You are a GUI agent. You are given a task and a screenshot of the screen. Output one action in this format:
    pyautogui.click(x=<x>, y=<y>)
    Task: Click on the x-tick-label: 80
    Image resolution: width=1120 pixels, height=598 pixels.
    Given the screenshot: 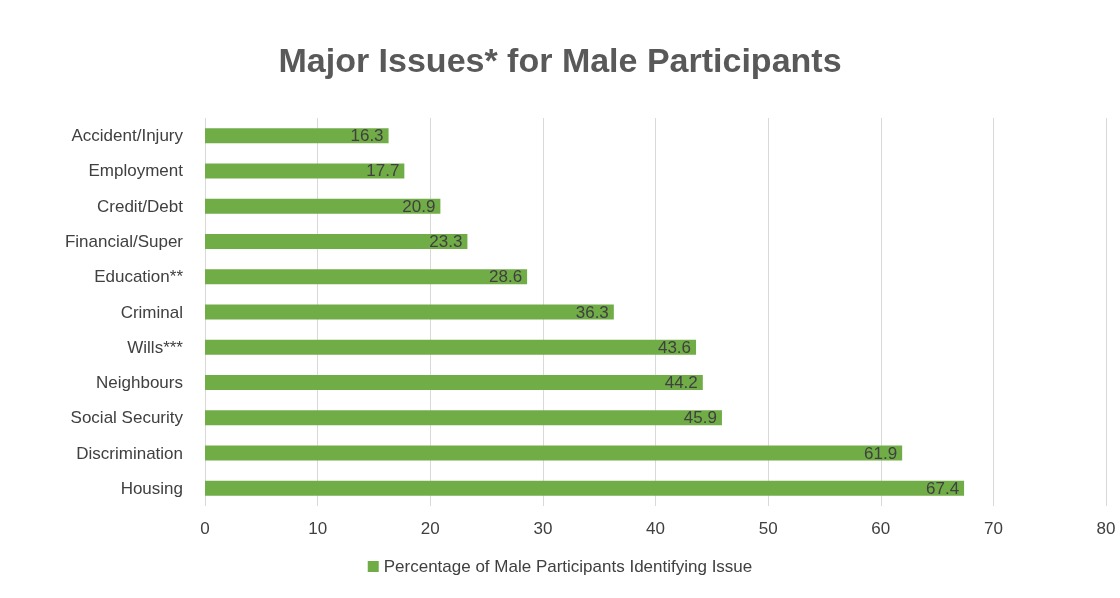 What is the action you would take?
    pyautogui.click(x=1106, y=528)
    